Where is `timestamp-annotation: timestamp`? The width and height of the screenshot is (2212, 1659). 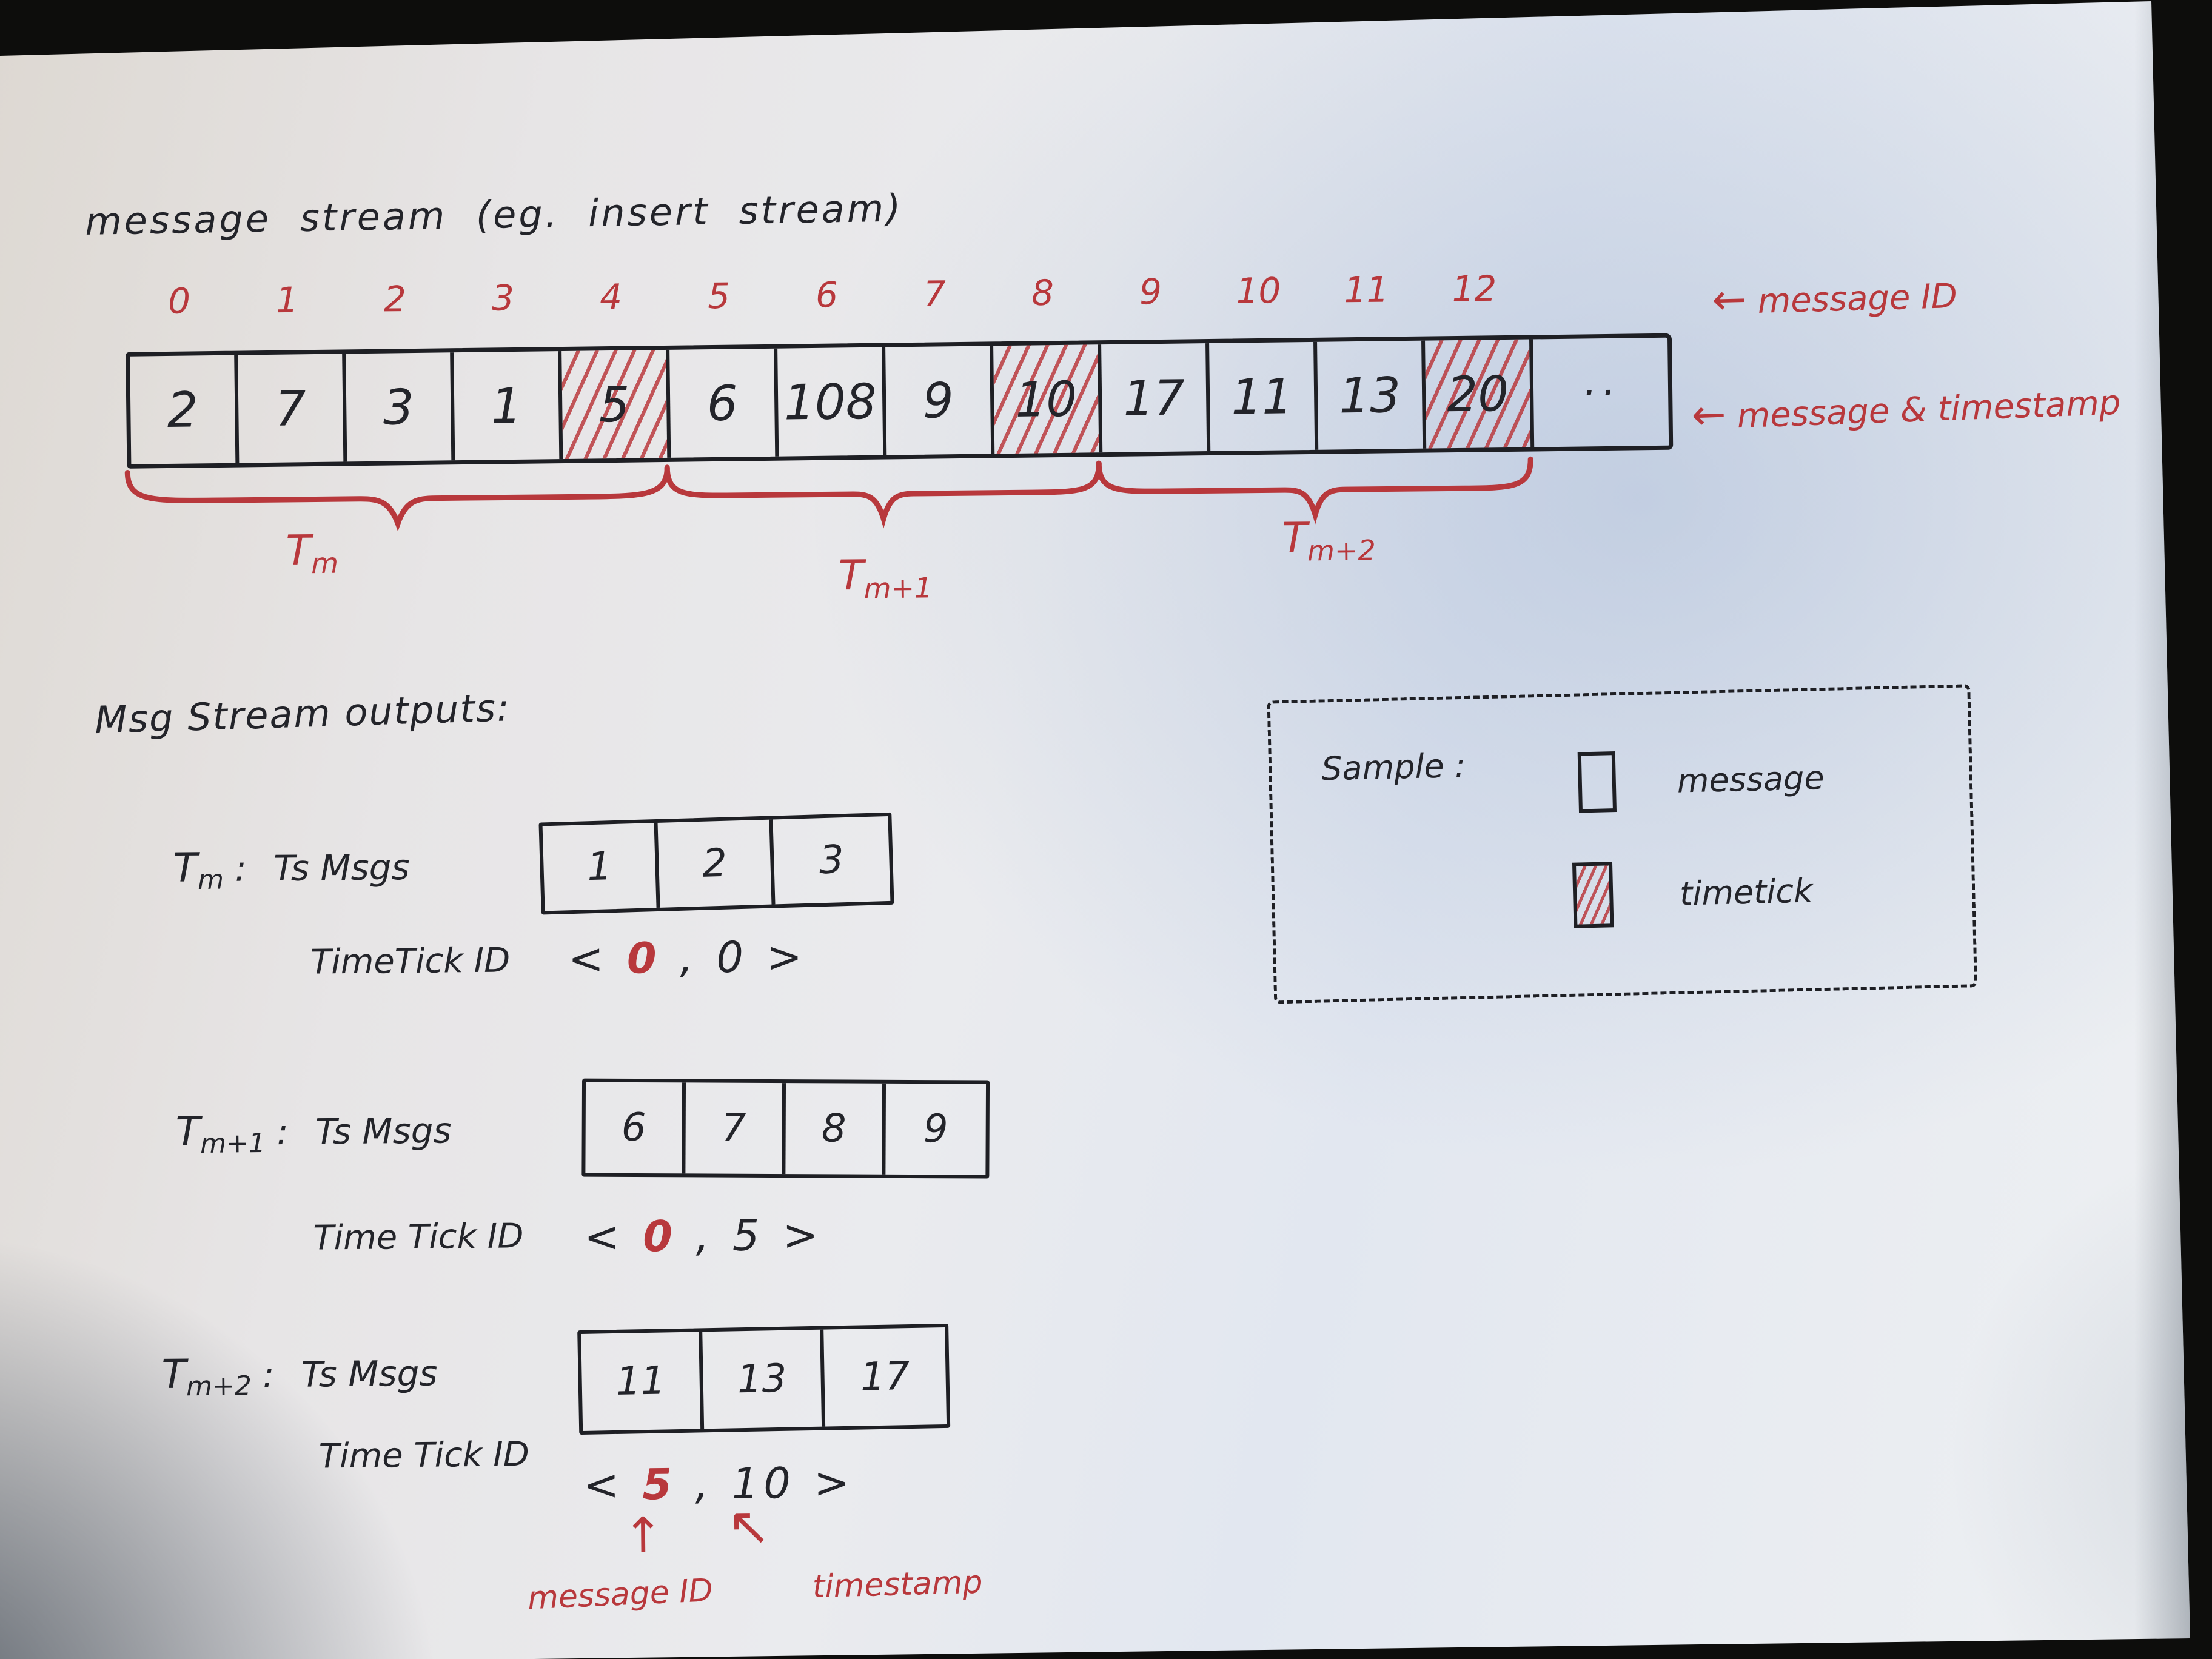 timestamp-annotation: timestamp is located at coordinates (898, 1585).